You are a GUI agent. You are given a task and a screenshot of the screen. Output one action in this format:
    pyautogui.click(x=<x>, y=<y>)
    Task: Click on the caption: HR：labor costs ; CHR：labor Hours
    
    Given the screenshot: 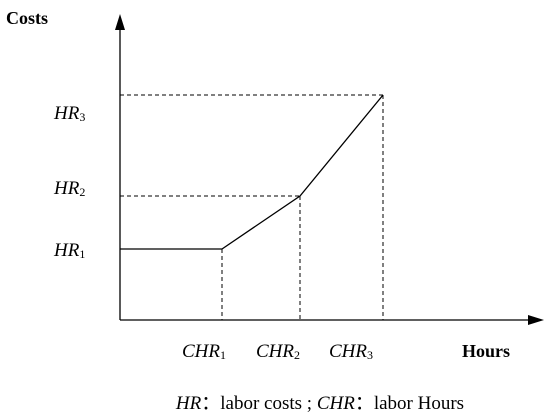 What is the action you would take?
    pyautogui.click(x=319, y=403)
    